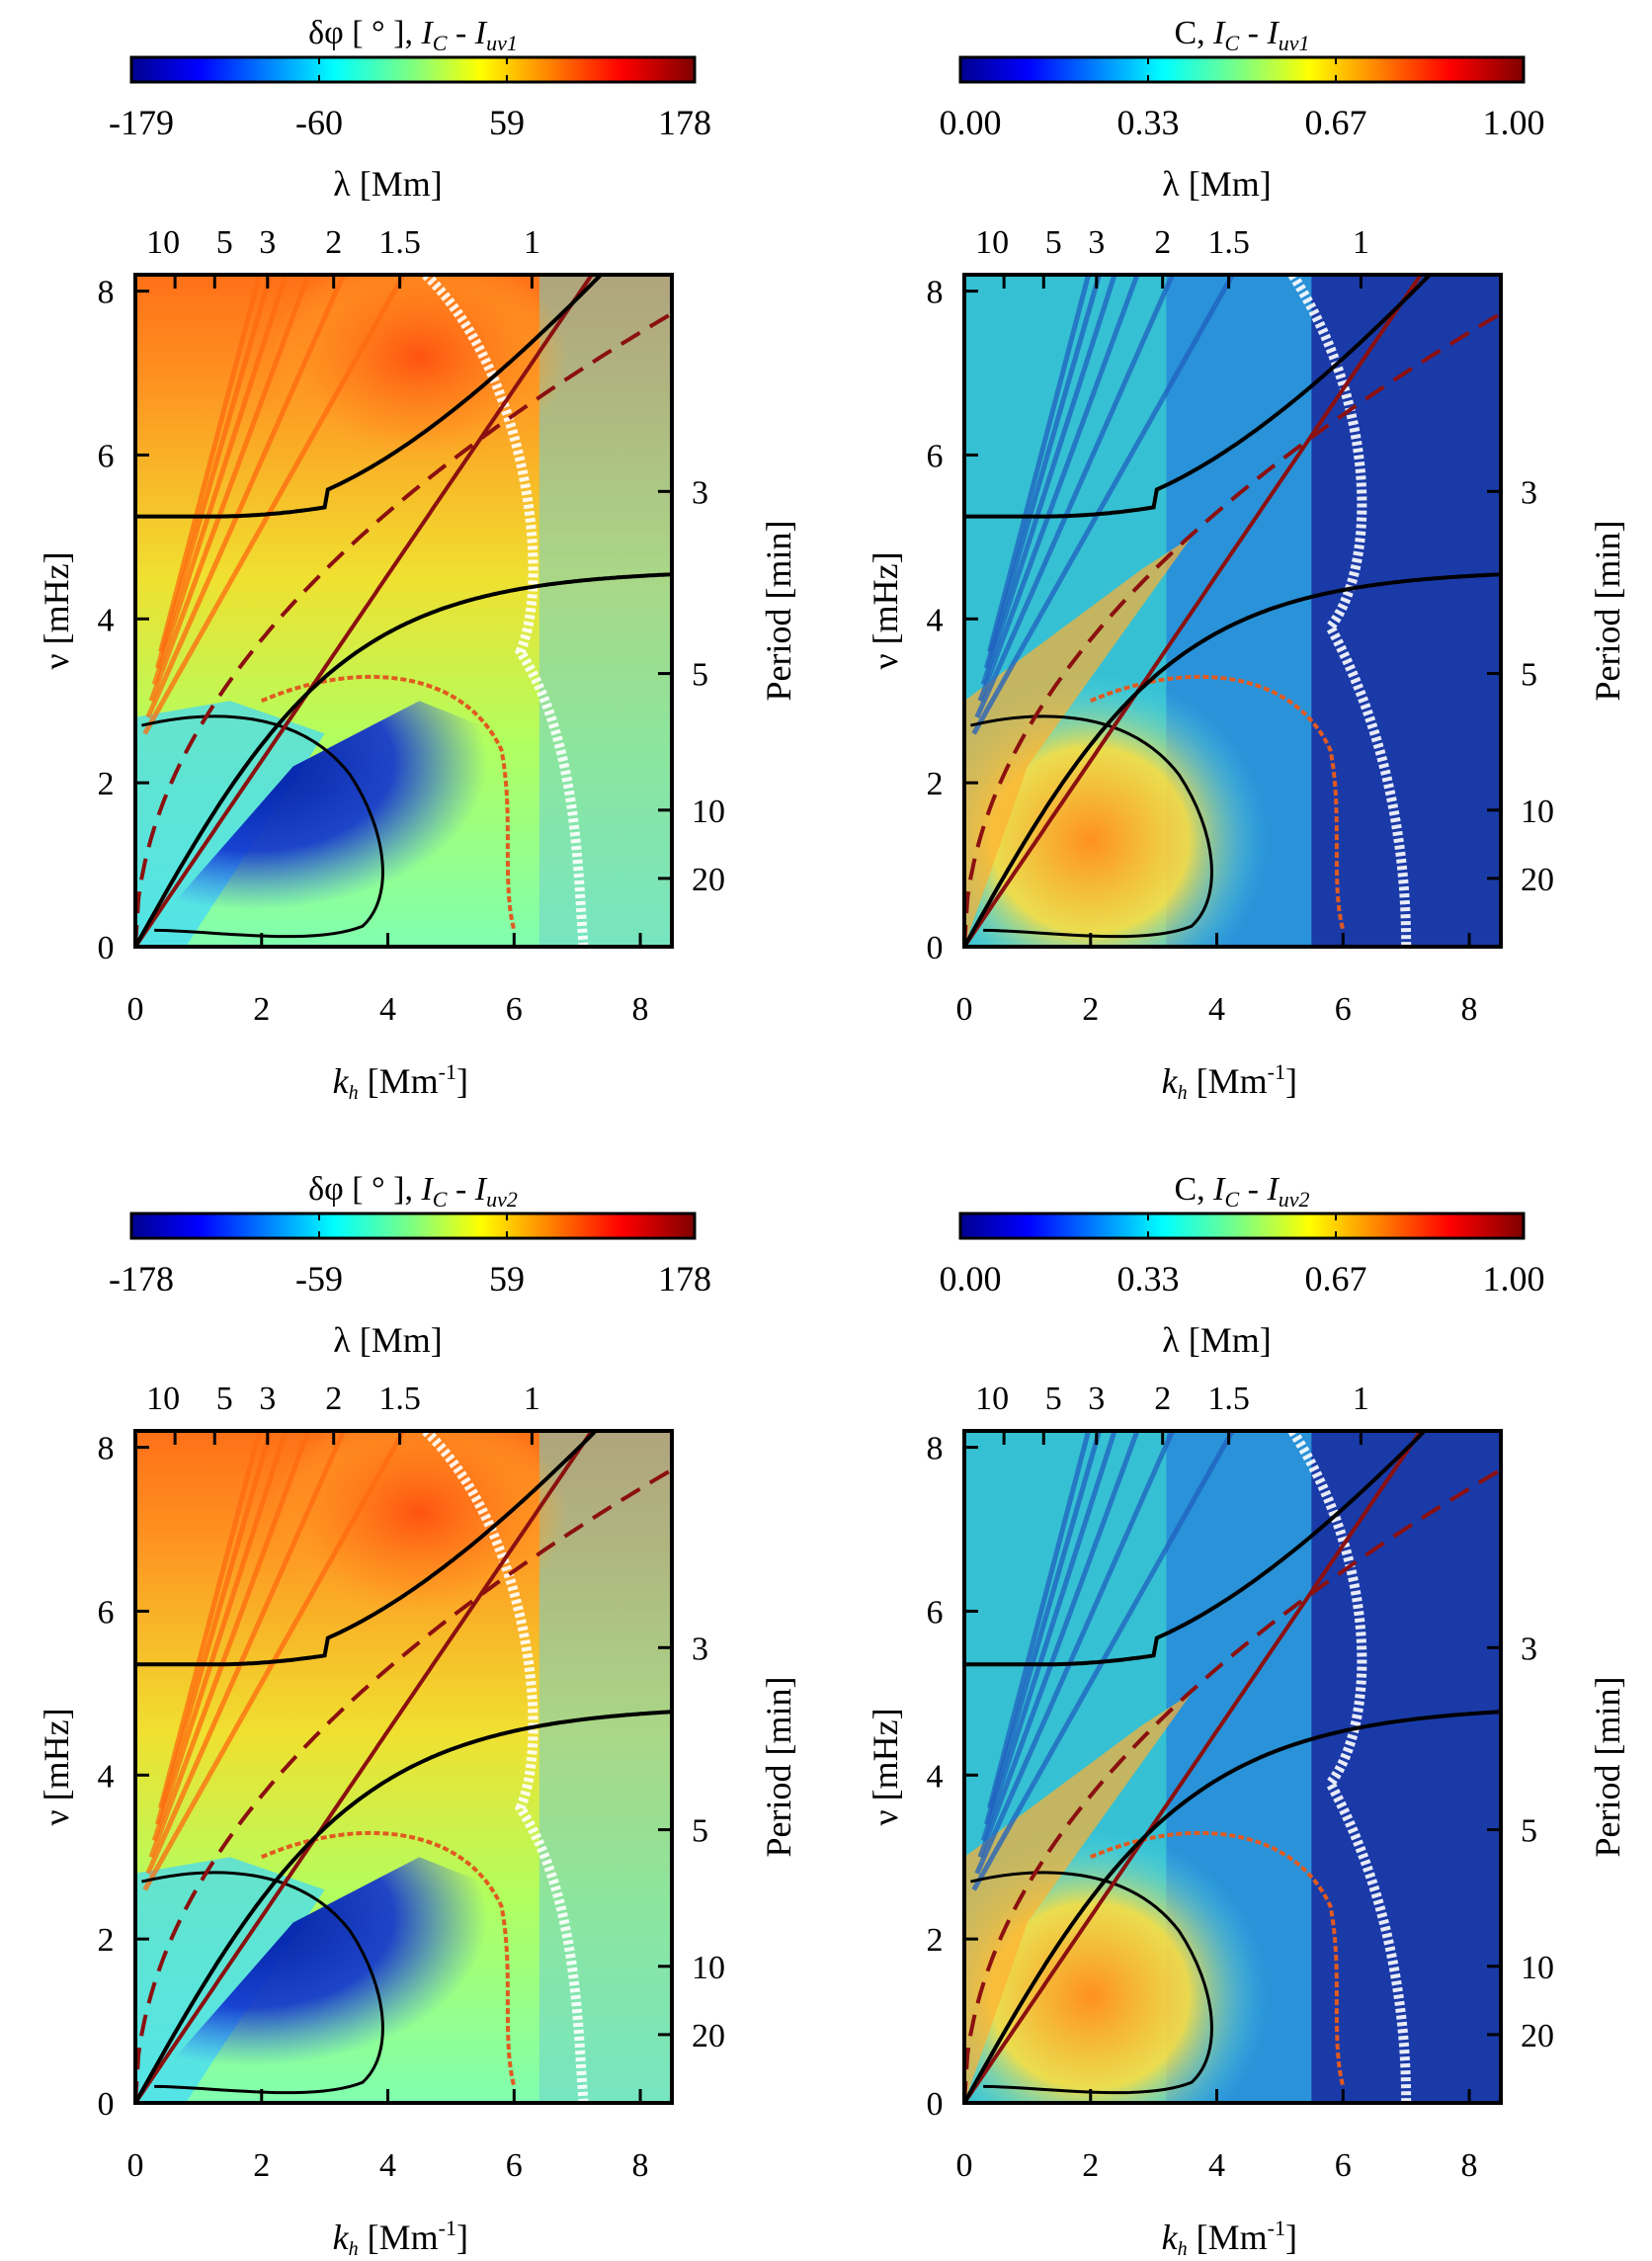 This screenshot has width=1652, height=2261. I want to click on contour-orange, so click(388, 1959).